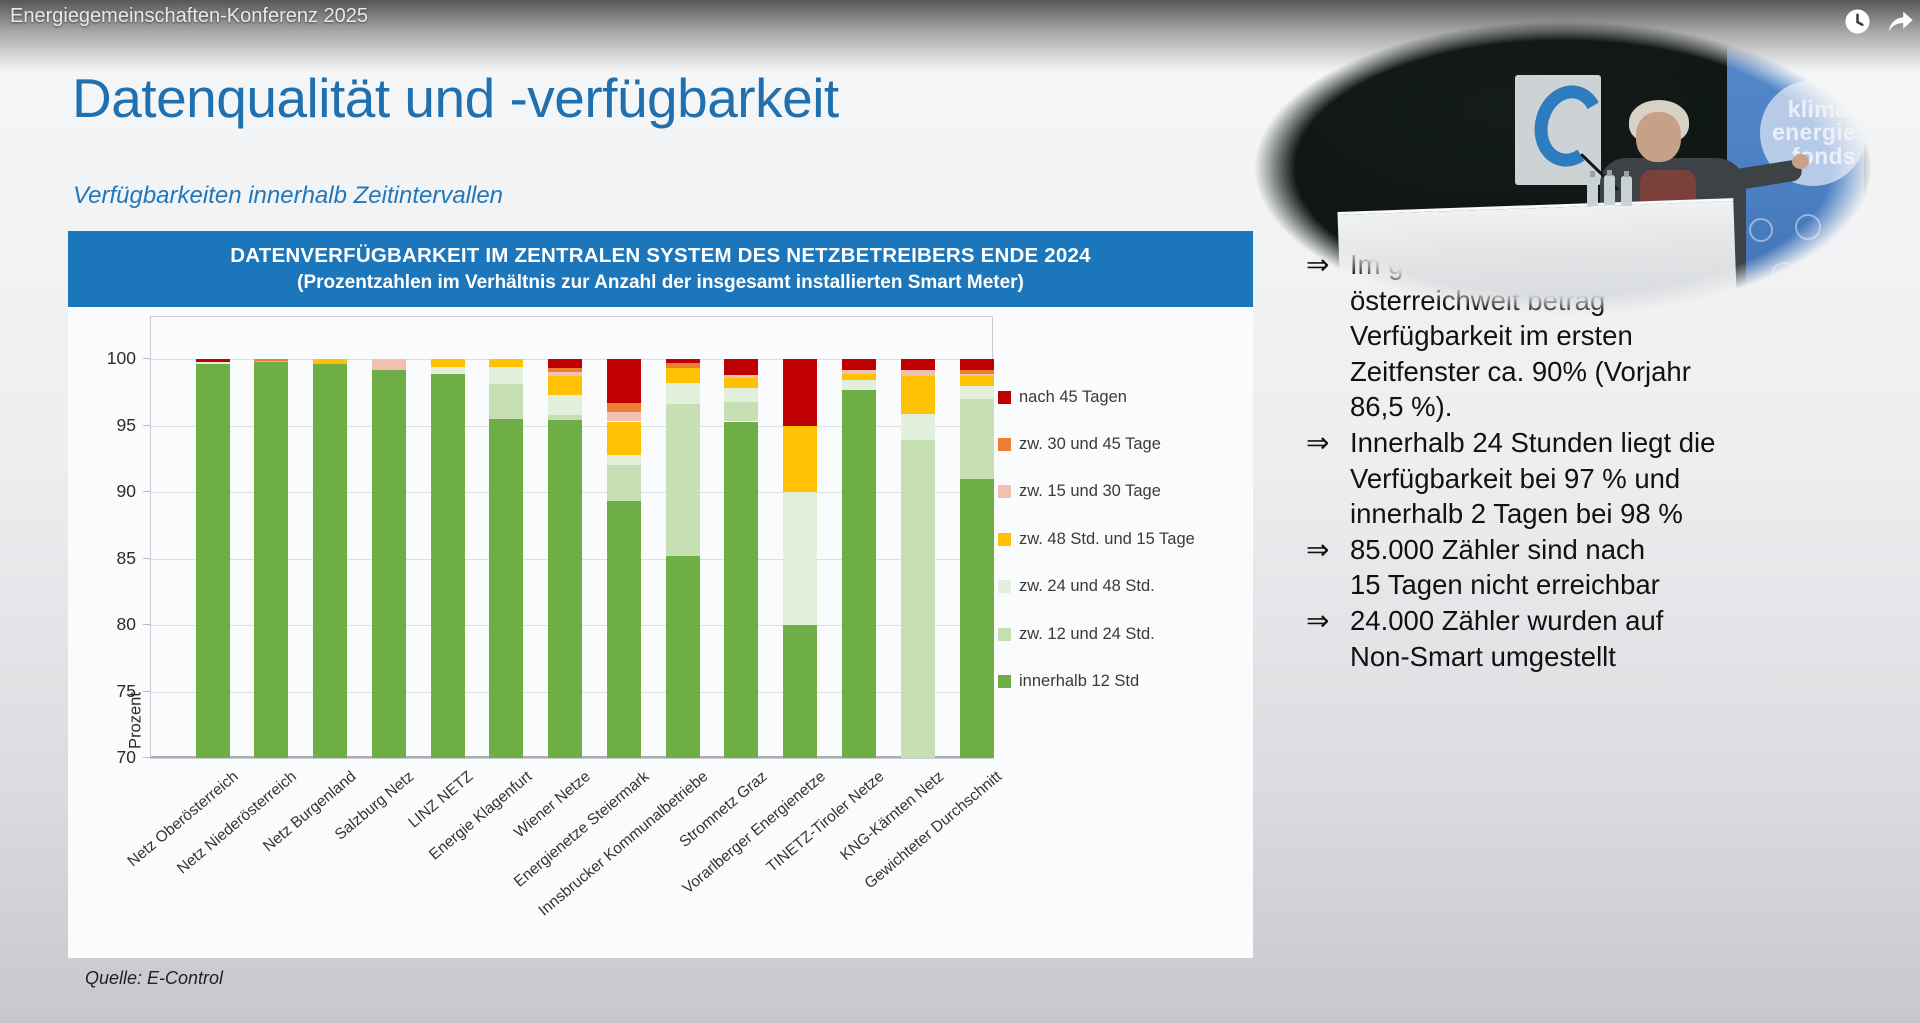 The width and height of the screenshot is (1920, 1023). What do you see at coordinates (1087, 586) in the screenshot?
I see `legend-label: zw. 24 und 48 Std.` at bounding box center [1087, 586].